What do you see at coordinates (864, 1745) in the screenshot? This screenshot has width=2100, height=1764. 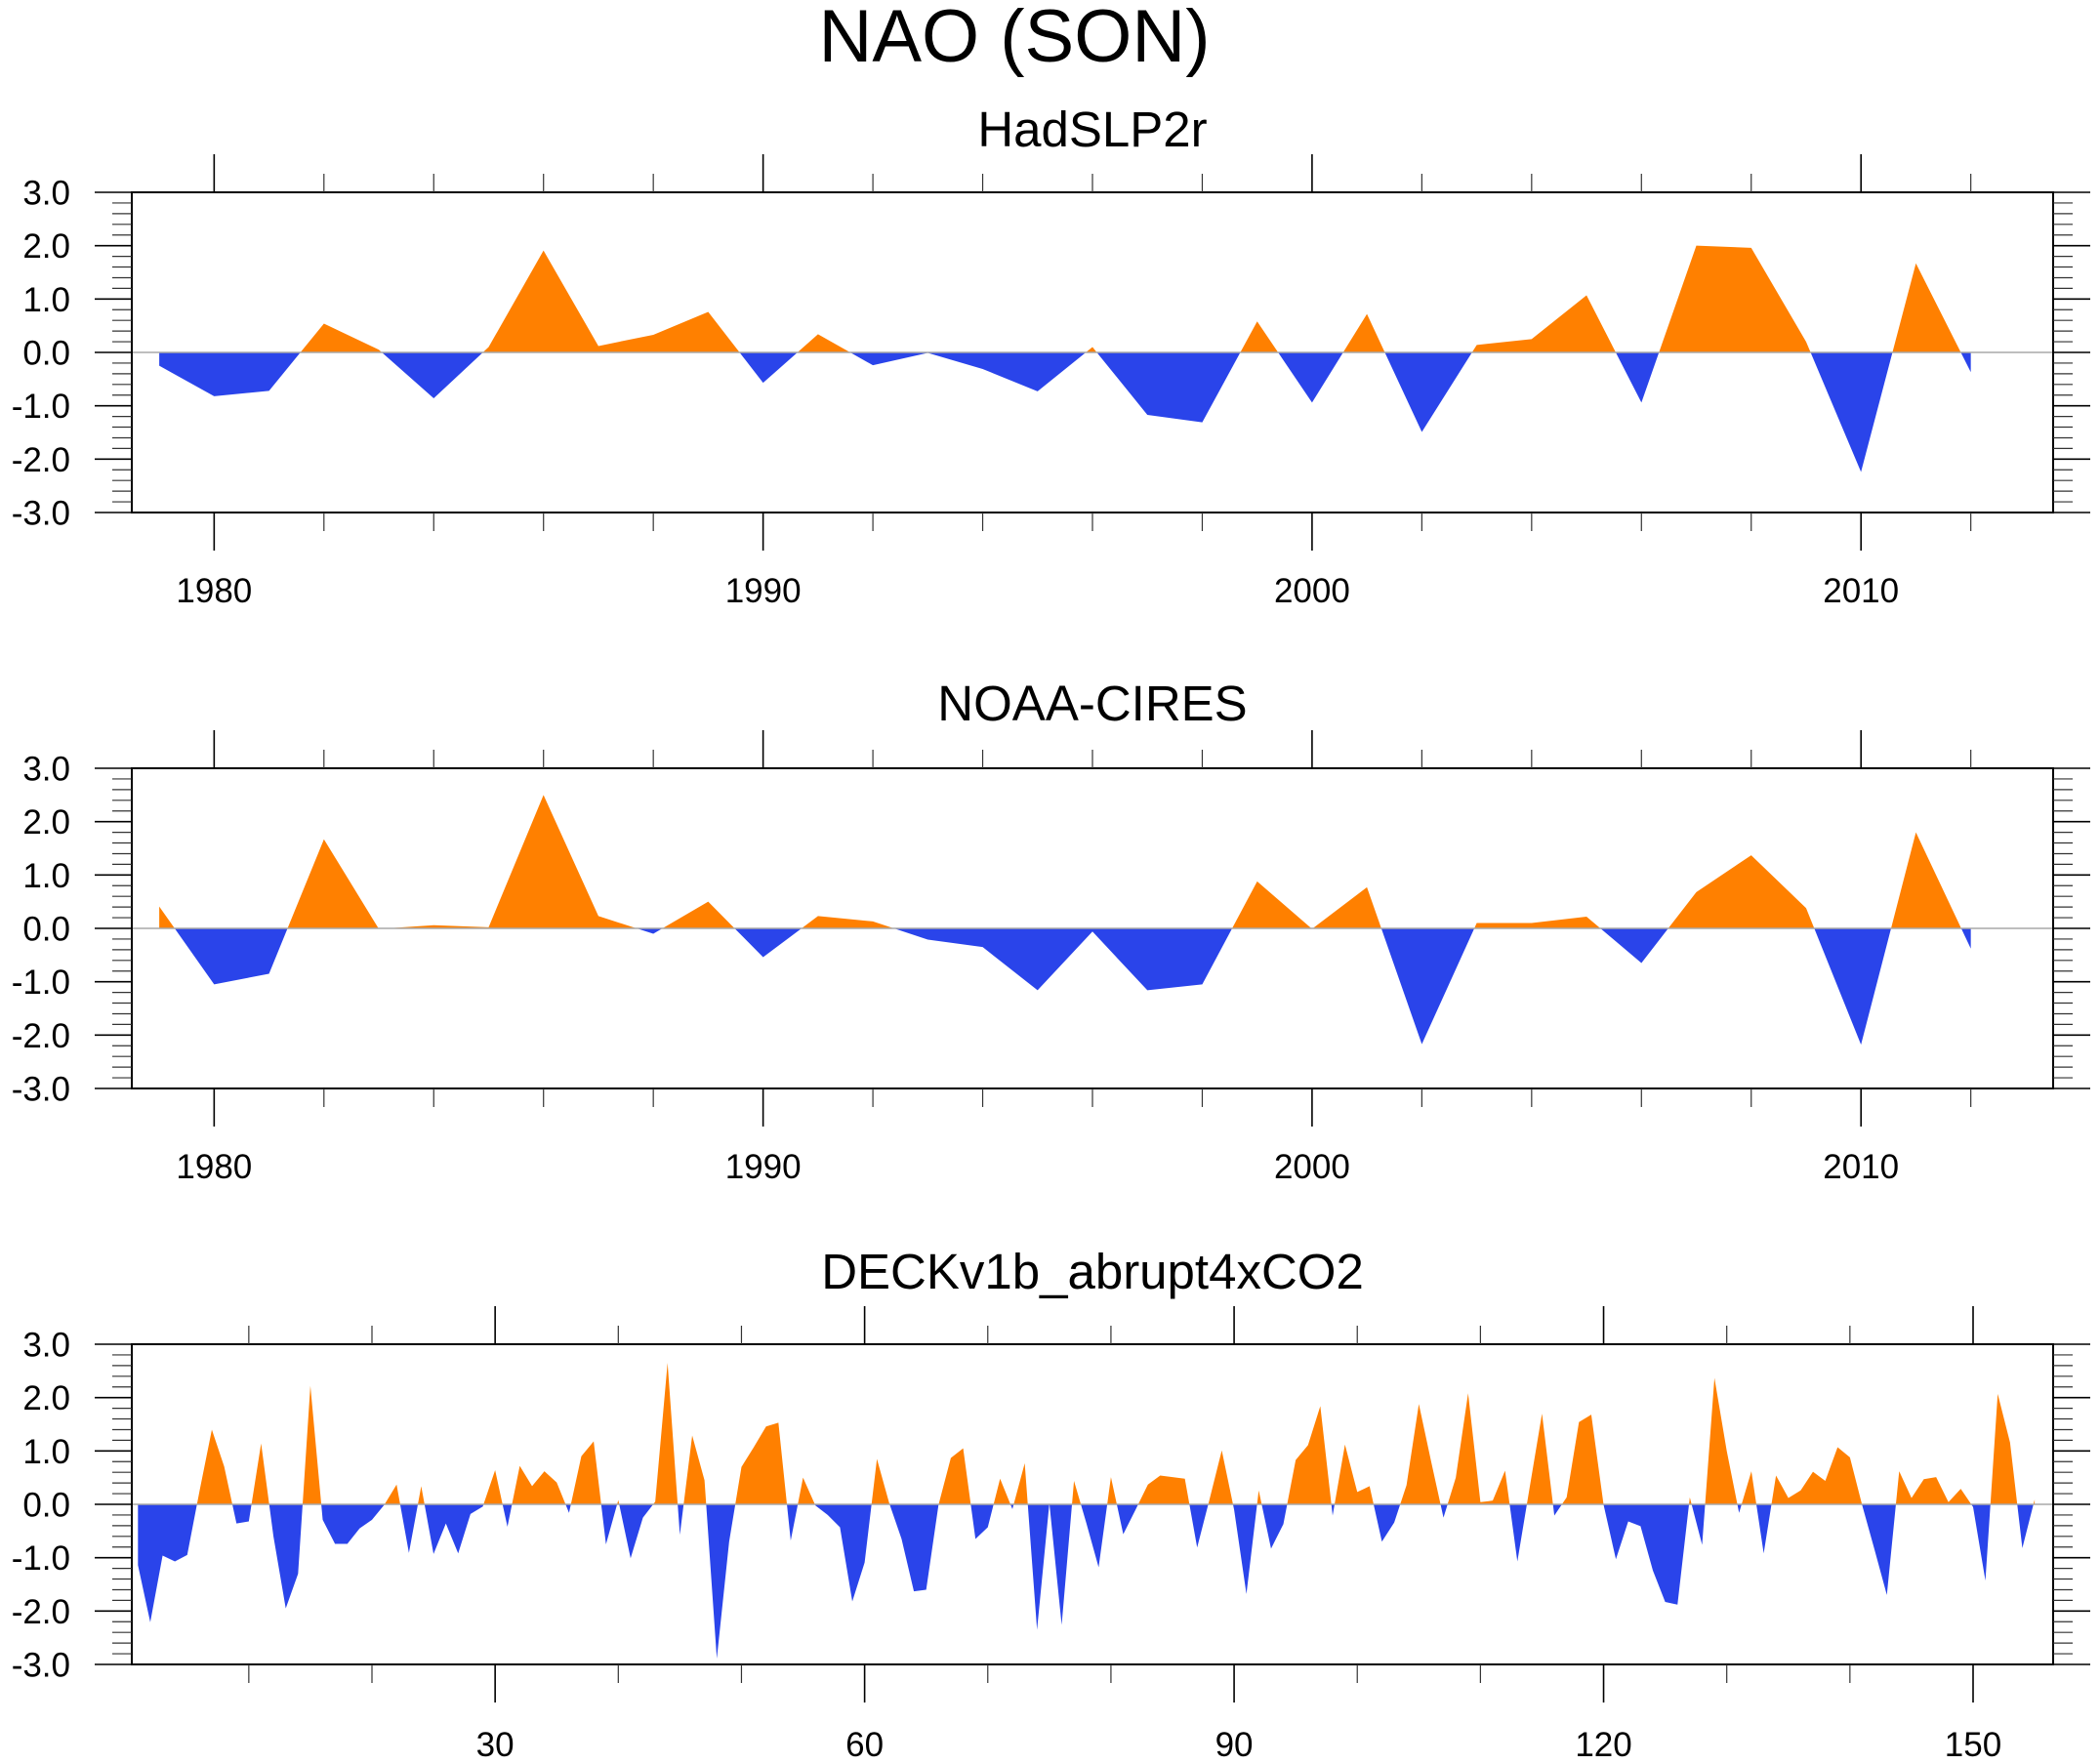 I see `x-tick-label: 60` at bounding box center [864, 1745].